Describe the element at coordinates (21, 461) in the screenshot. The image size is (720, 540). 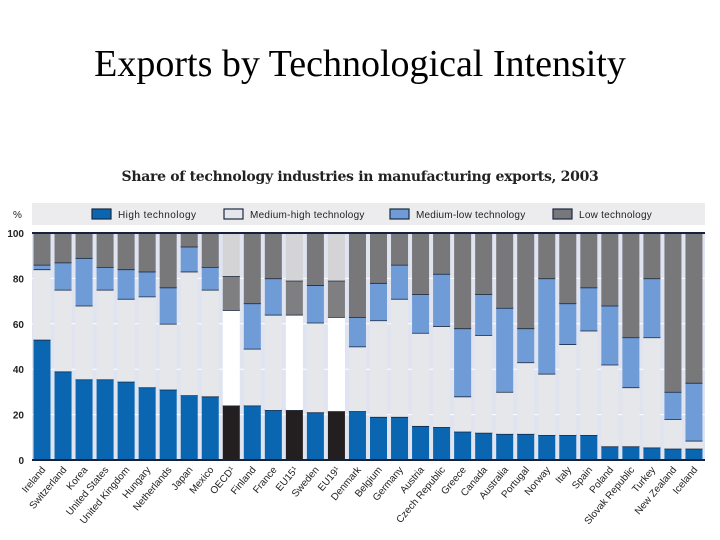
I see `y-tick-label: 0` at that location.